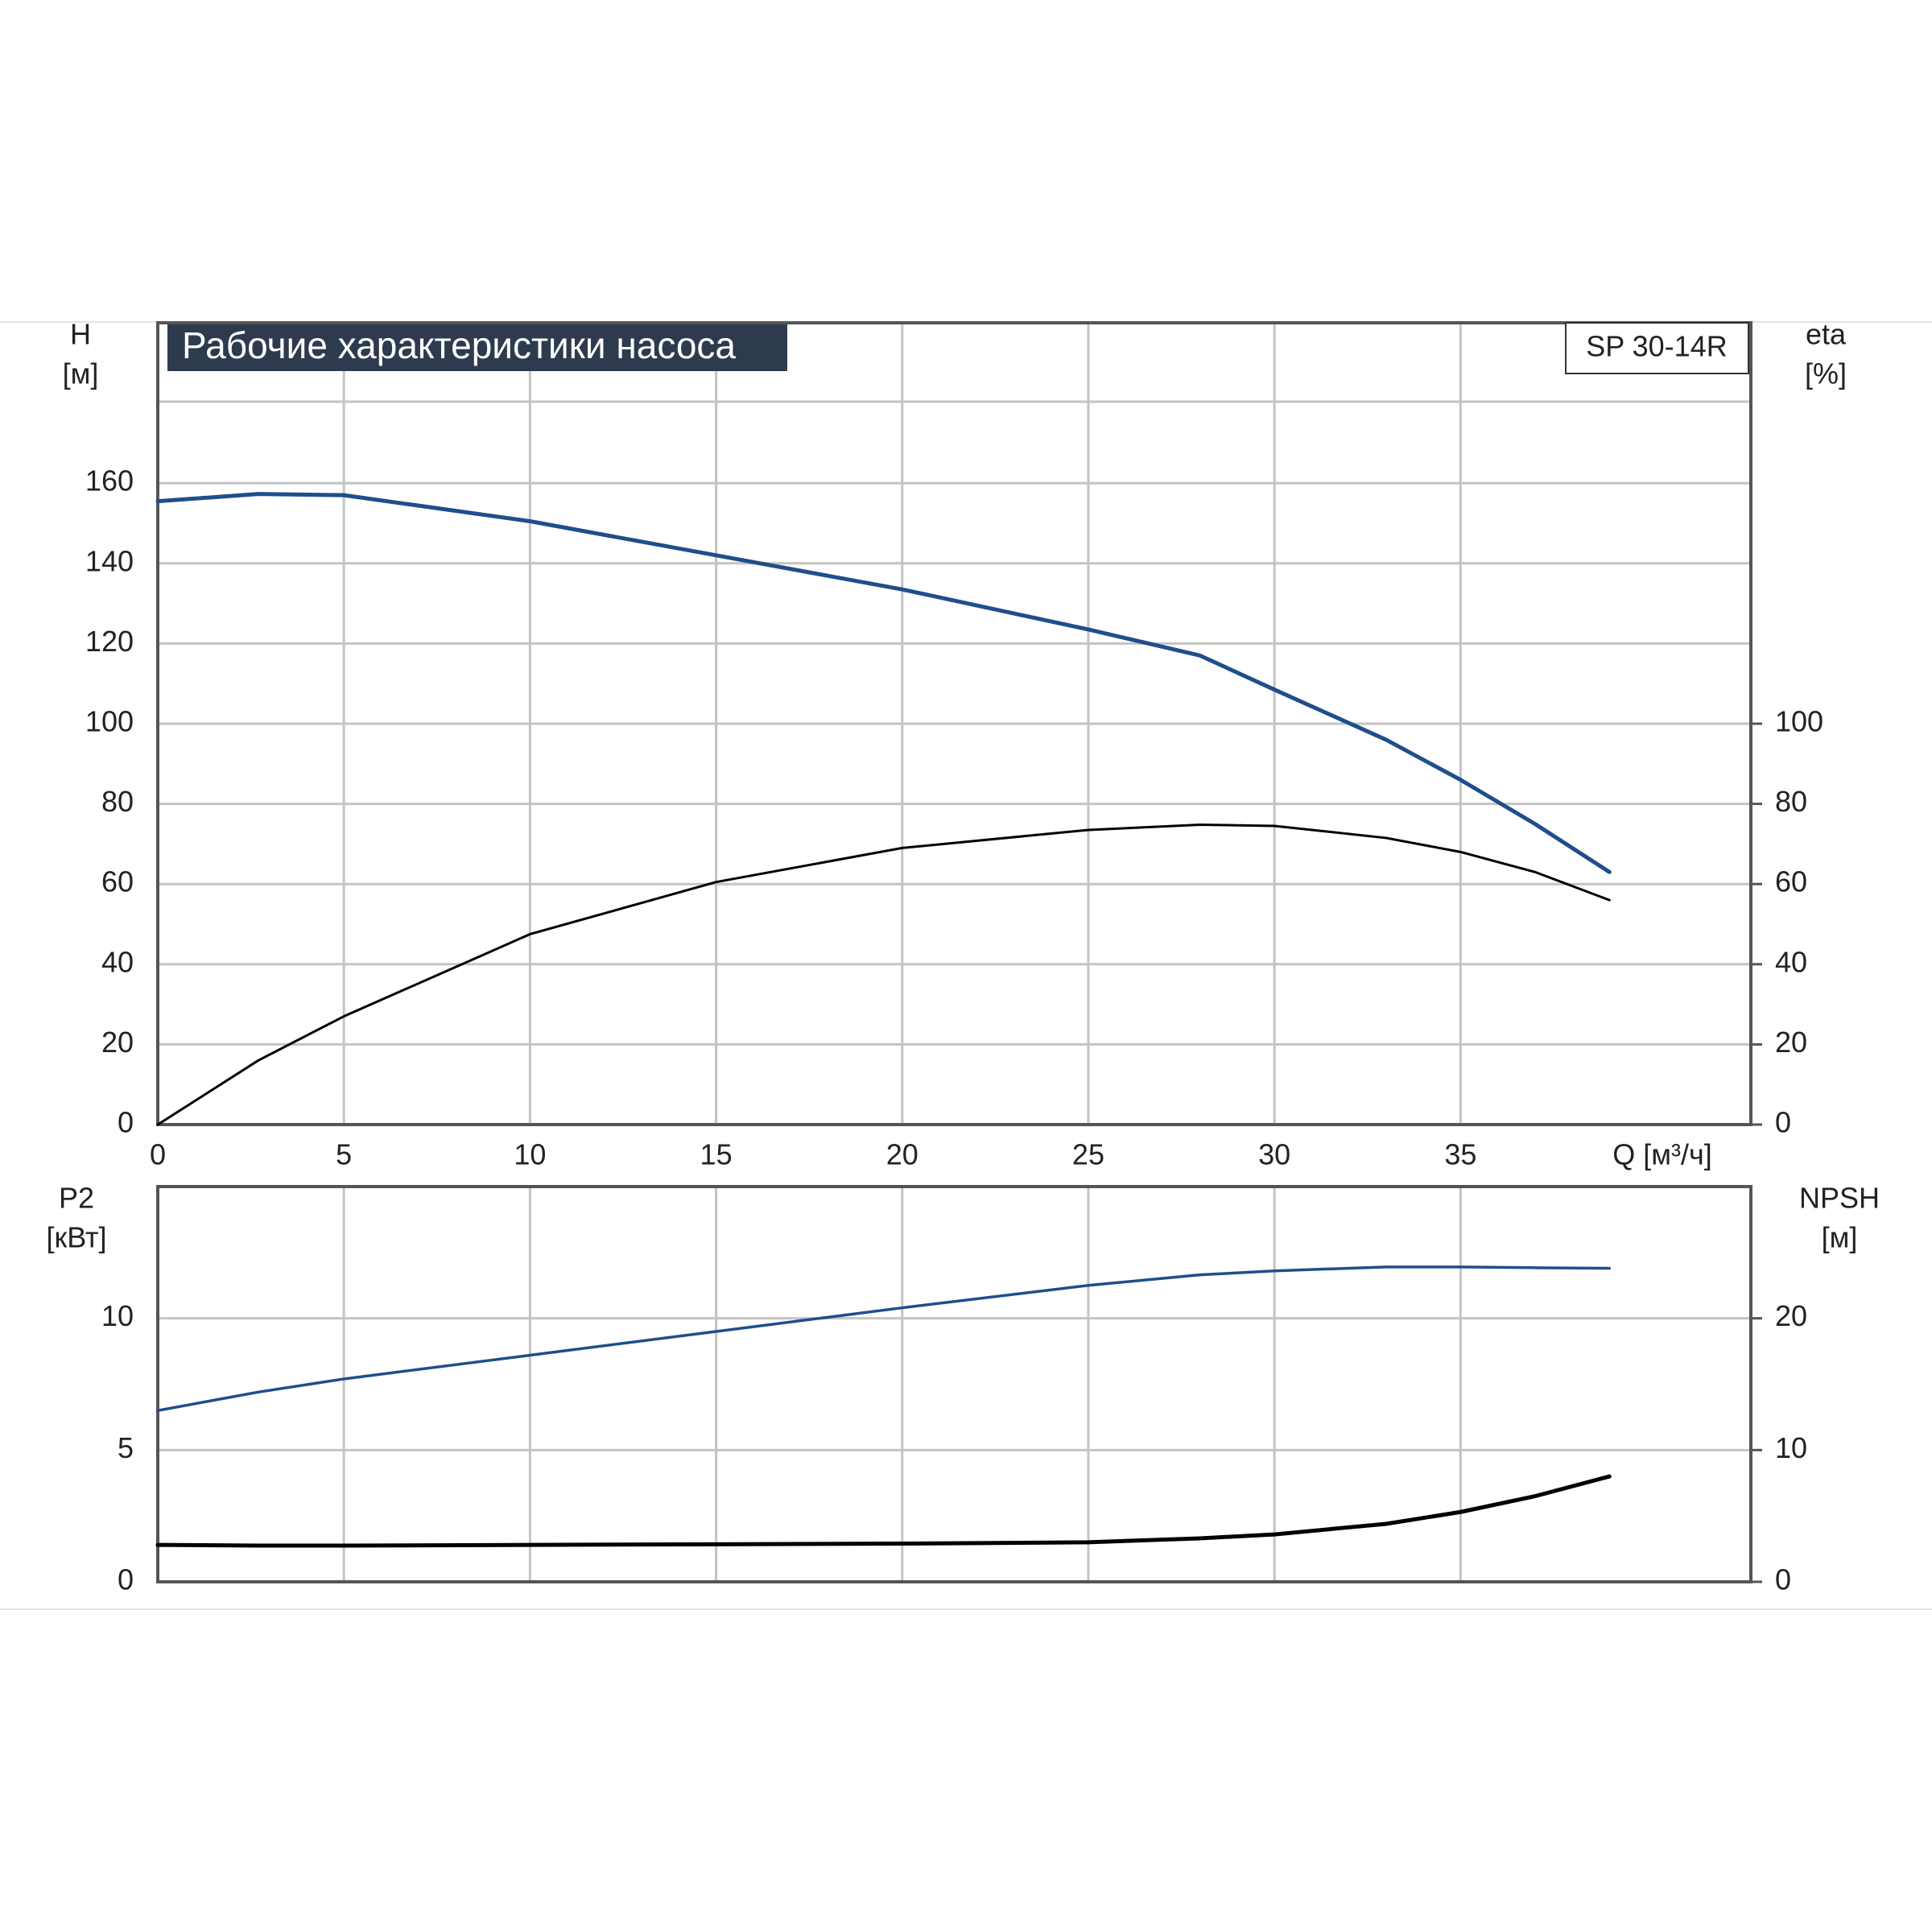 The width and height of the screenshot is (1932, 1932). I want to click on y2-tick-label: 100, so click(1799, 721).